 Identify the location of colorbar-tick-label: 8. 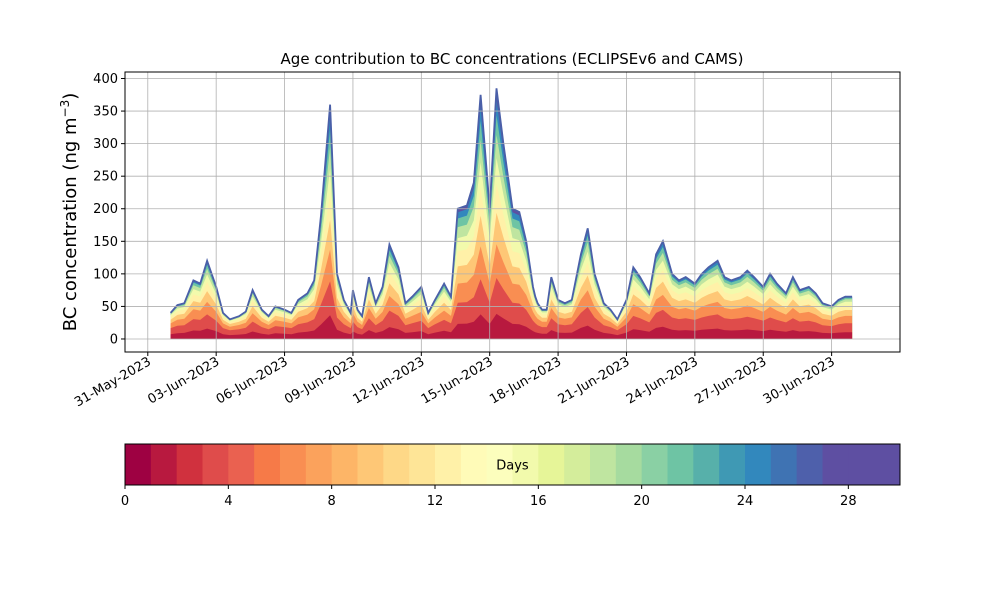
(332, 501).